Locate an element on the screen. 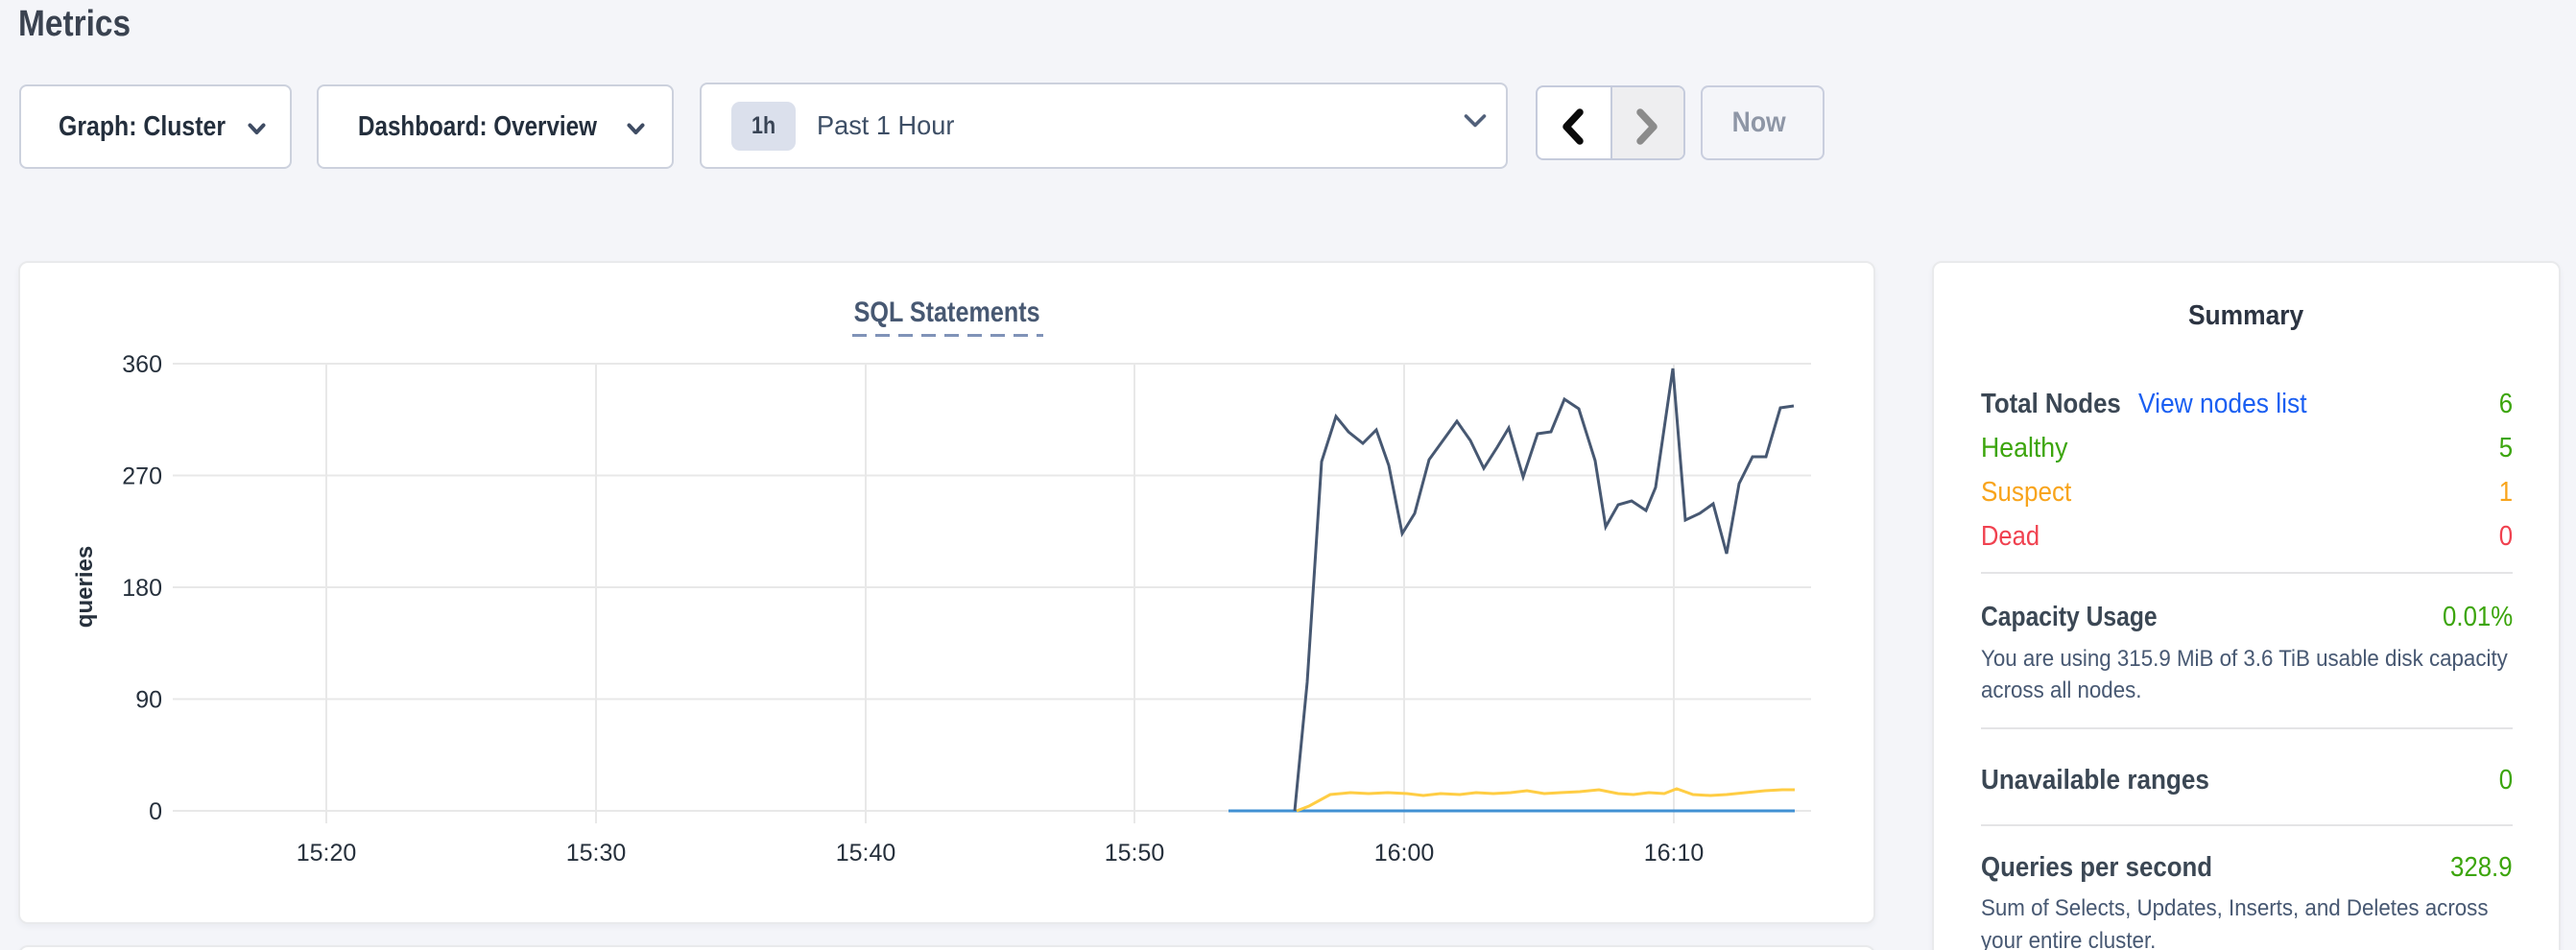 The height and width of the screenshot is (950, 2576). svg-text: 15:40 is located at coordinates (866, 853).